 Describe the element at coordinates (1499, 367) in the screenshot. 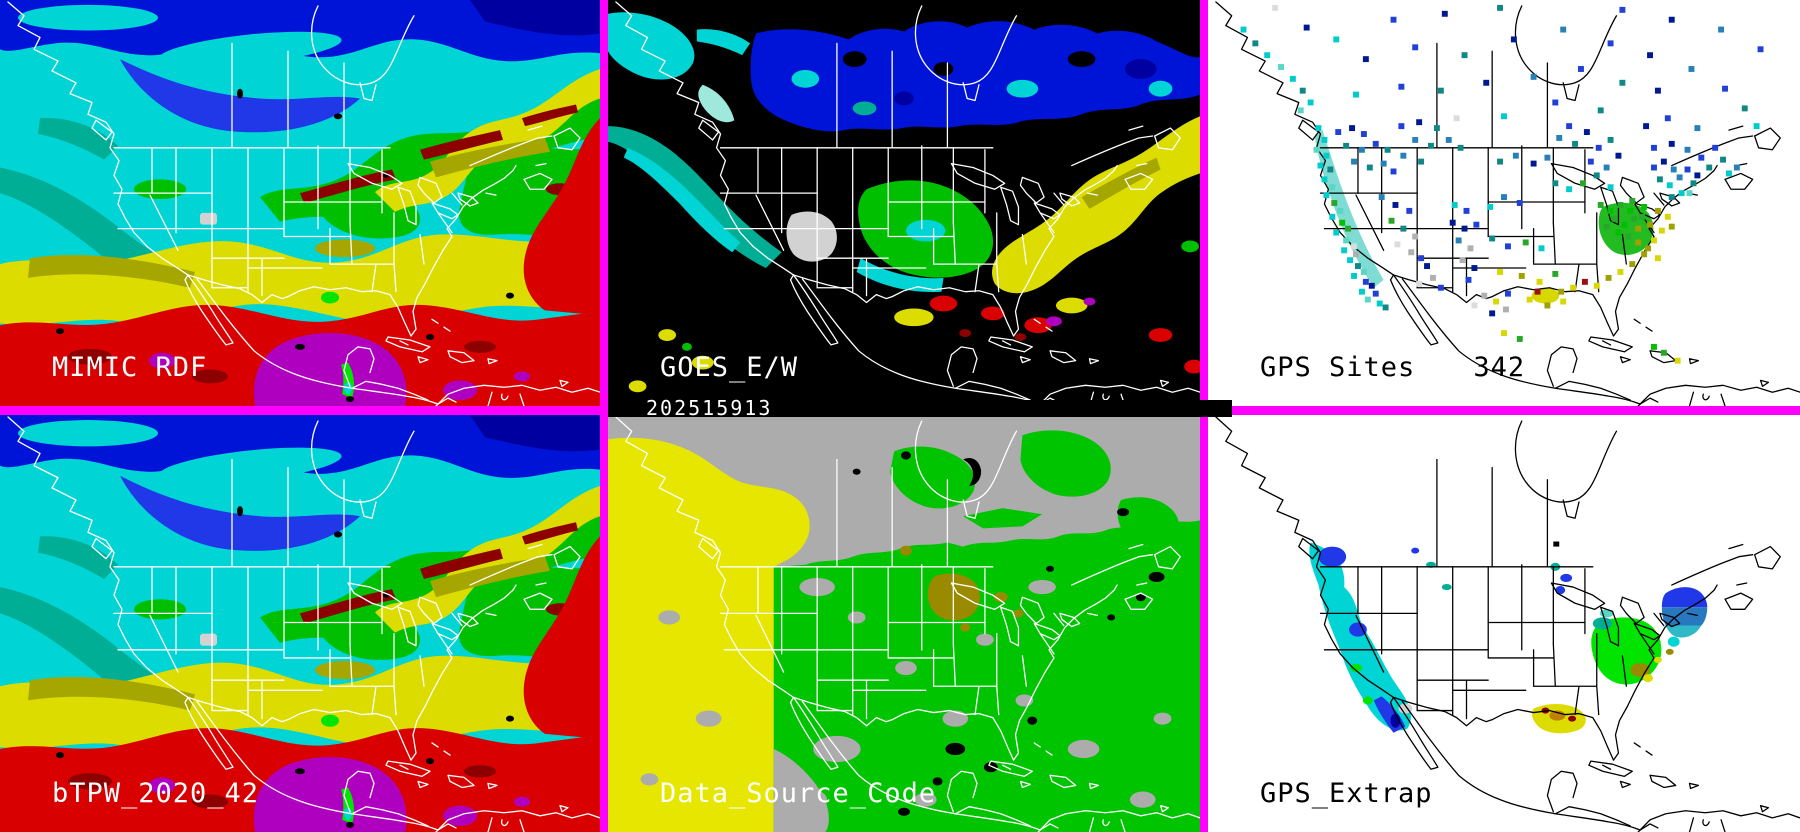

I see `gps-site-count: 342` at that location.